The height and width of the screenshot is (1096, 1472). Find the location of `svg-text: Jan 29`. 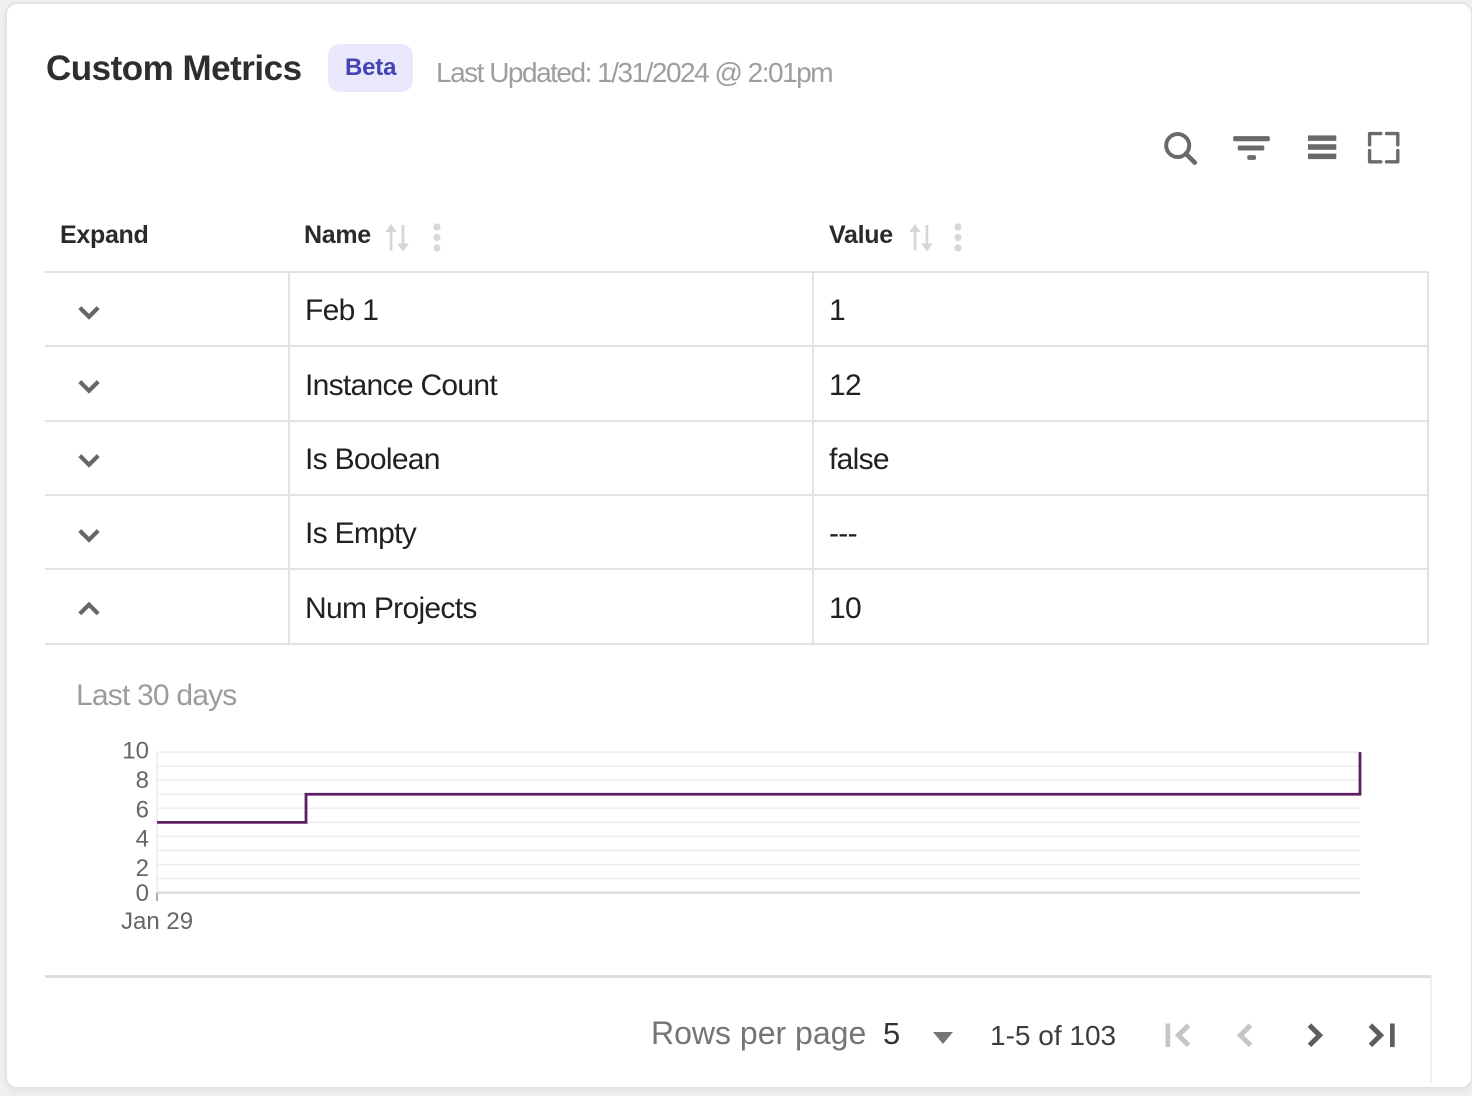

svg-text: Jan 29 is located at coordinates (157, 921).